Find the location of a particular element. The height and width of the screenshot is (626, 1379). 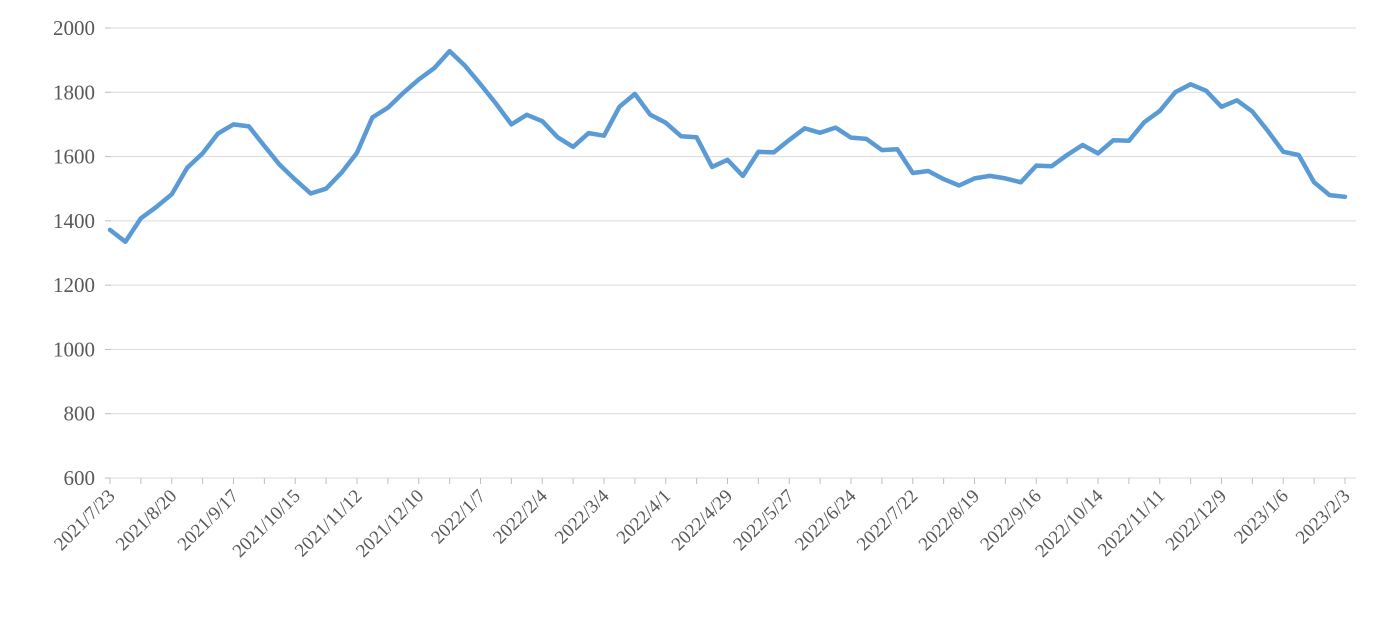

x-axis-tick-label: 2023/1/6 is located at coordinates (1261, 517).